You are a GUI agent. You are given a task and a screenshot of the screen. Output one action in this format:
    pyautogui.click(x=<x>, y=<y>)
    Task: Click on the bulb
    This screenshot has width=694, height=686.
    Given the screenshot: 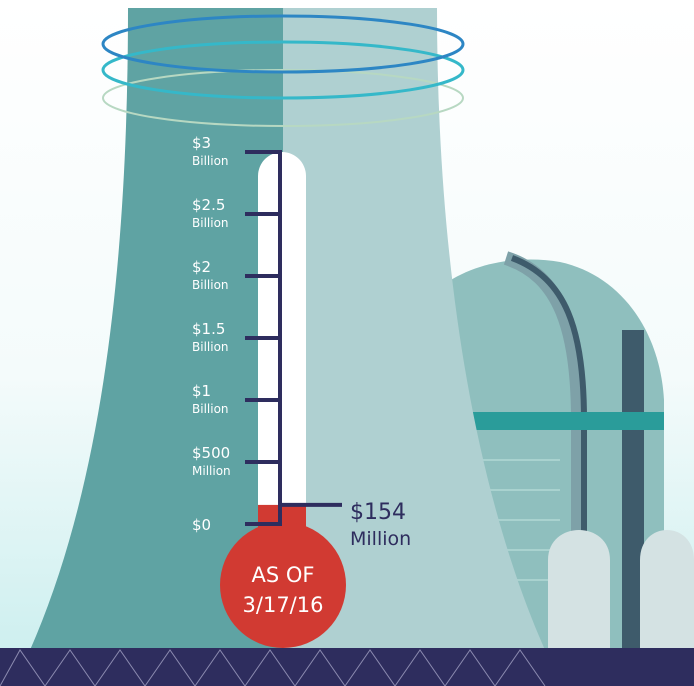 What is the action you would take?
    pyautogui.click(x=283, y=585)
    